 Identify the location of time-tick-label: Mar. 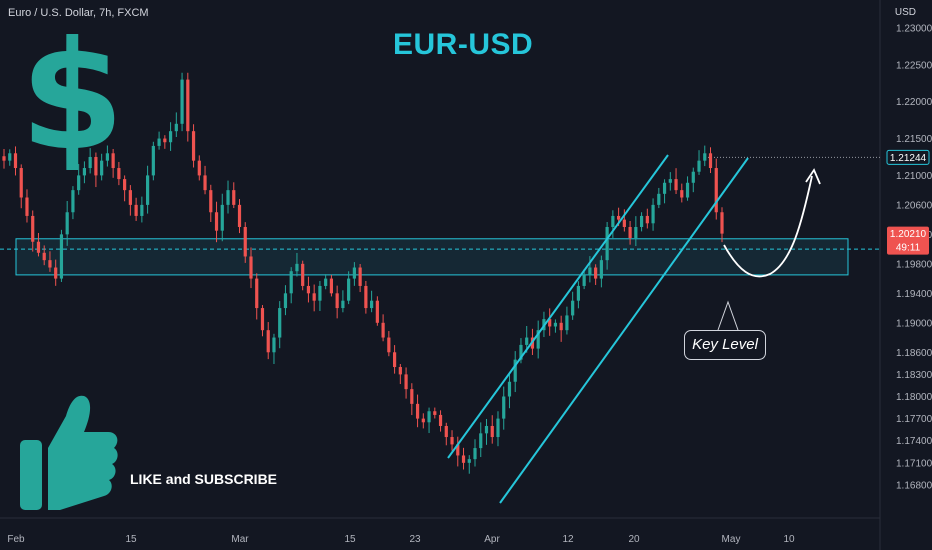
(240, 539).